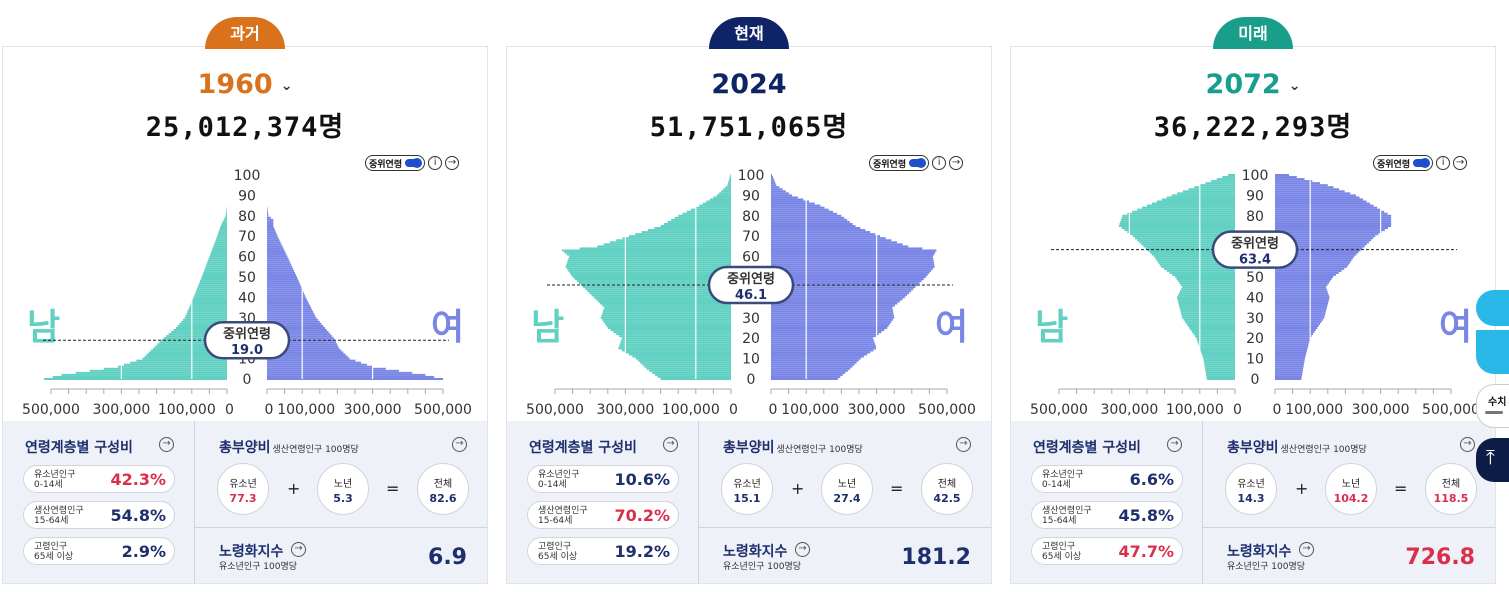 This screenshot has width=1509, height=592. What do you see at coordinates (1253, 84) in the screenshot?
I see `year-select: 2072 ⌄` at bounding box center [1253, 84].